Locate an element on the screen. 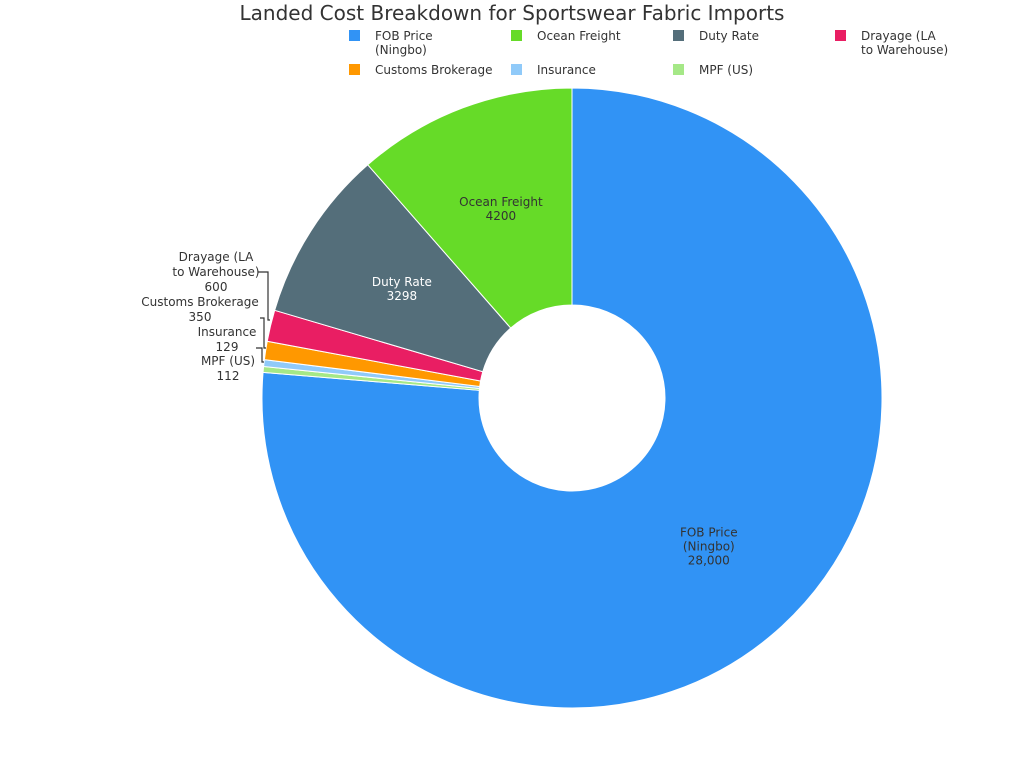  slice-label-4: Customs Brokerage 350 is located at coordinates (199, 309).